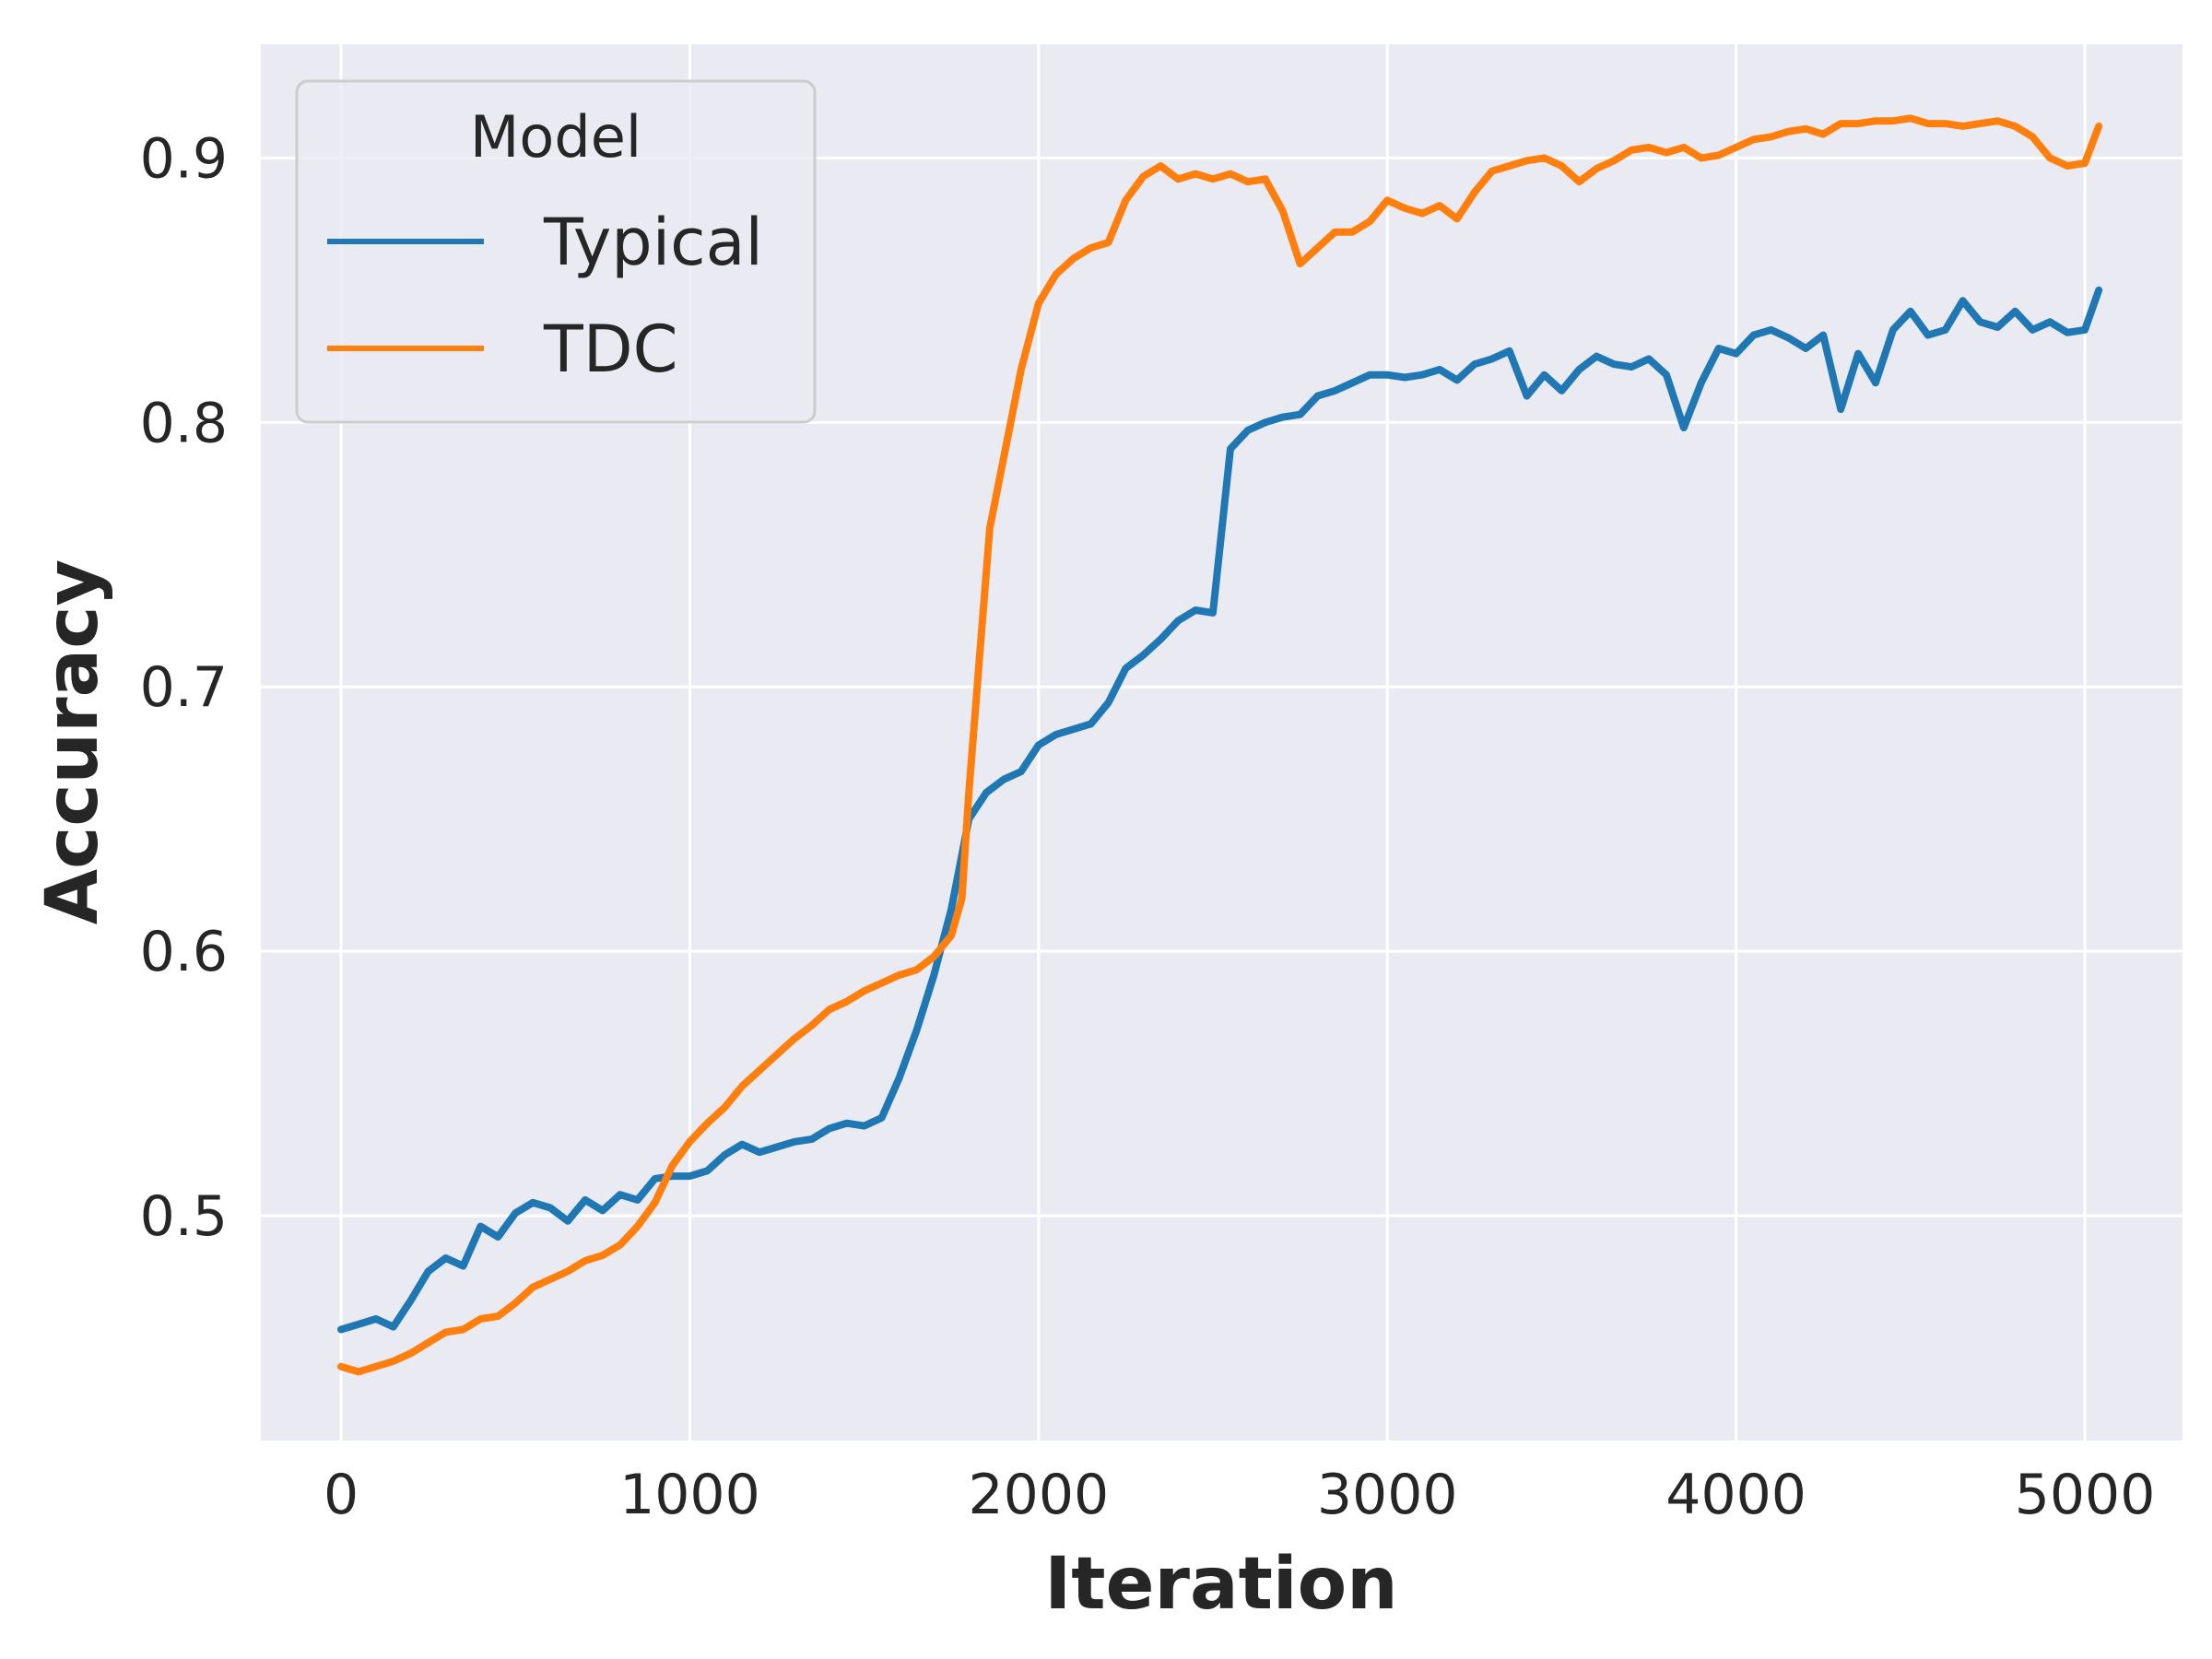  I want to click on y-tick-label: 0.5, so click(184, 1216).